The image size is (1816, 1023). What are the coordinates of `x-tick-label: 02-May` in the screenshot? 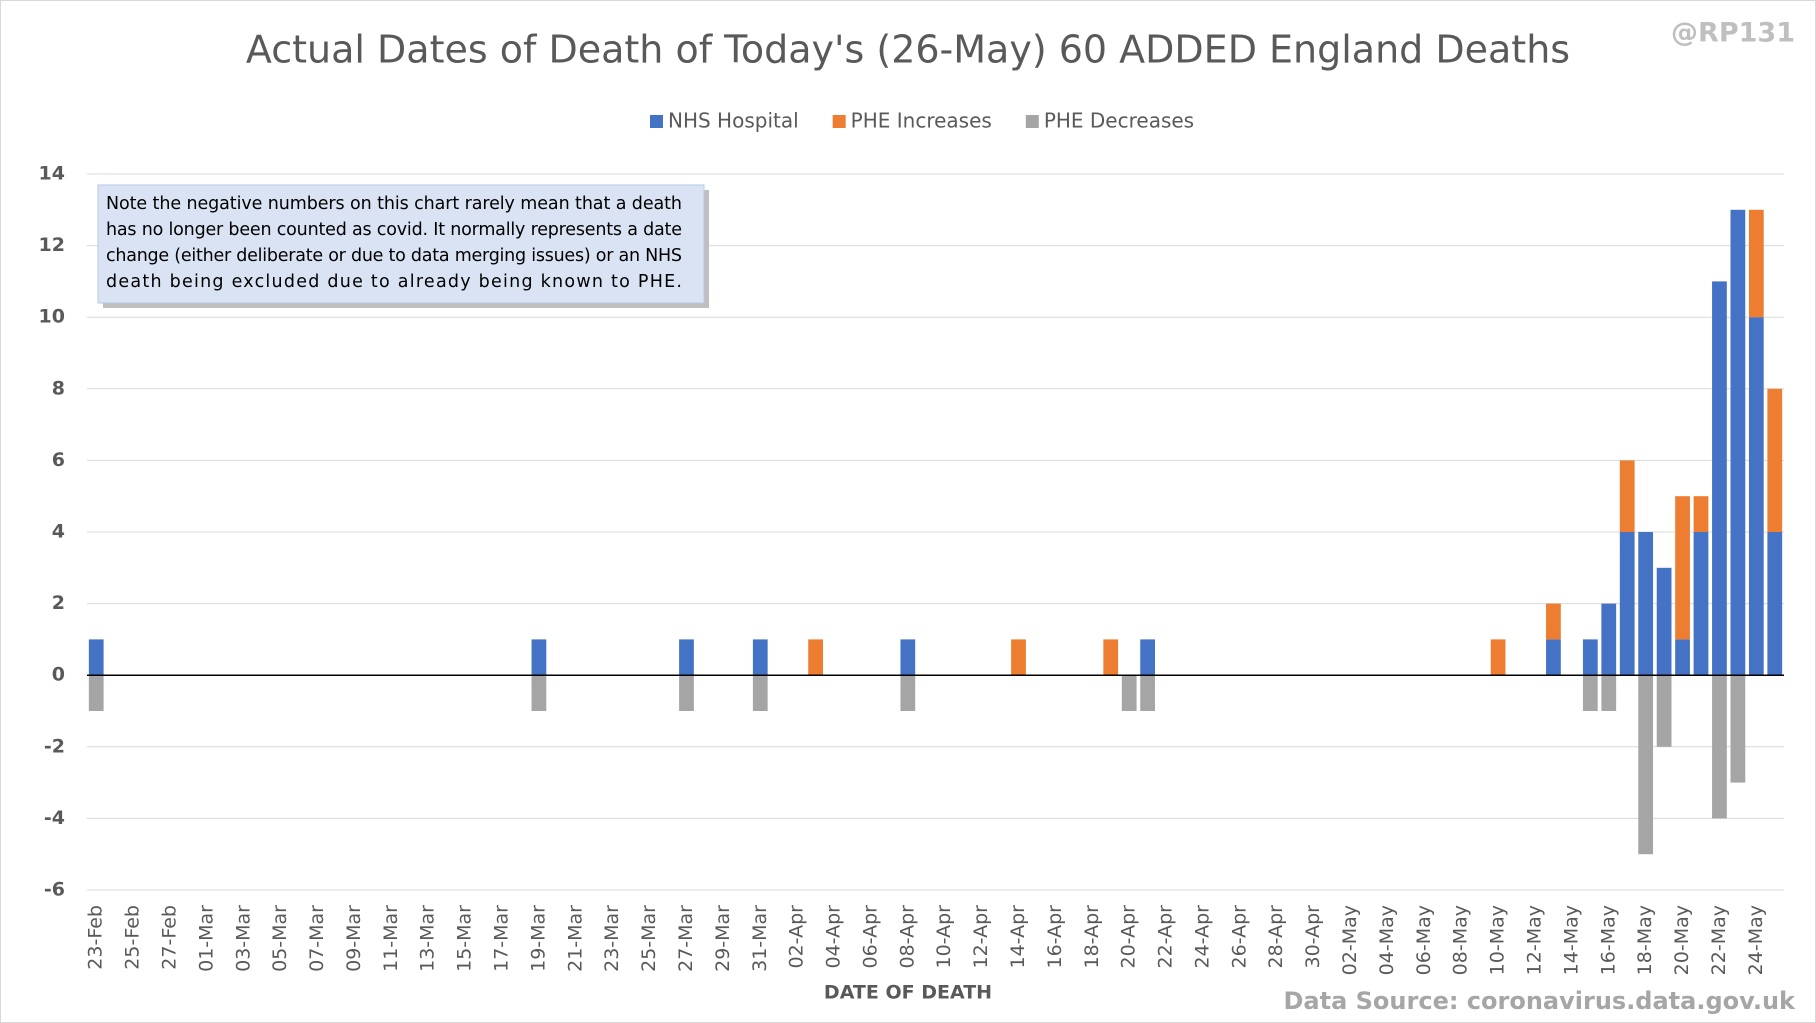 It's located at (1350, 940).